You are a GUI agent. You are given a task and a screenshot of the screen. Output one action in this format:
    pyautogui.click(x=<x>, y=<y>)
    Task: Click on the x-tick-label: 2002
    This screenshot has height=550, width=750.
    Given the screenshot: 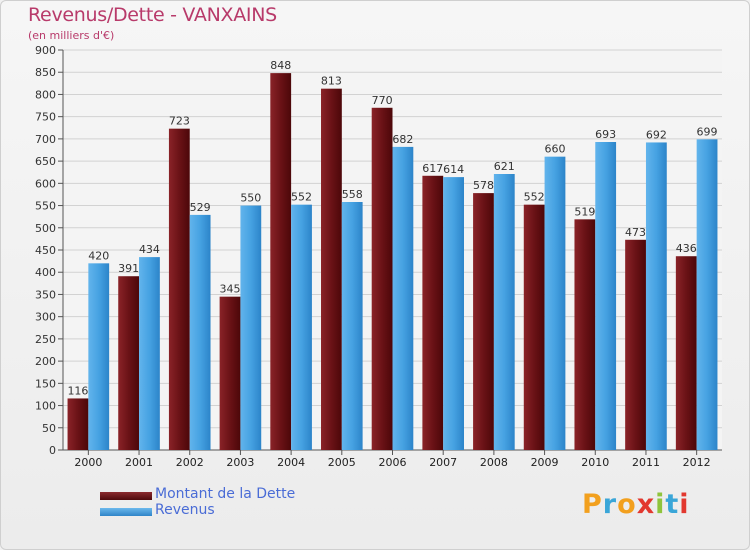 What is the action you would take?
    pyautogui.click(x=190, y=462)
    